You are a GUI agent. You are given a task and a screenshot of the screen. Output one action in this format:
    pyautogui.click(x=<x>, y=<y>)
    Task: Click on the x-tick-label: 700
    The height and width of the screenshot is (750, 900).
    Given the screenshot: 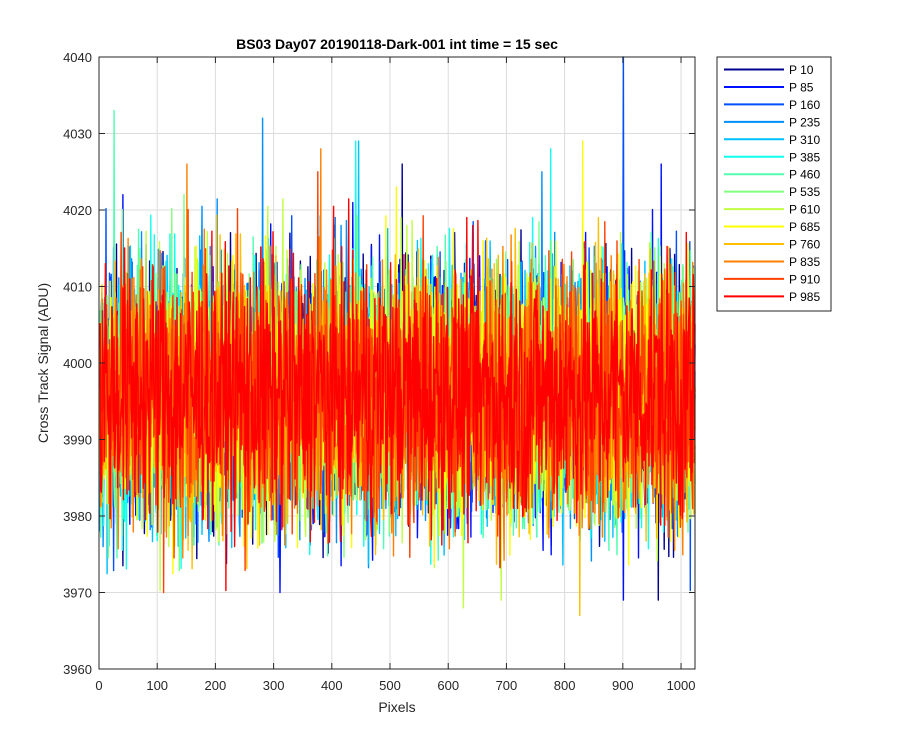 What is the action you would take?
    pyautogui.click(x=507, y=685)
    